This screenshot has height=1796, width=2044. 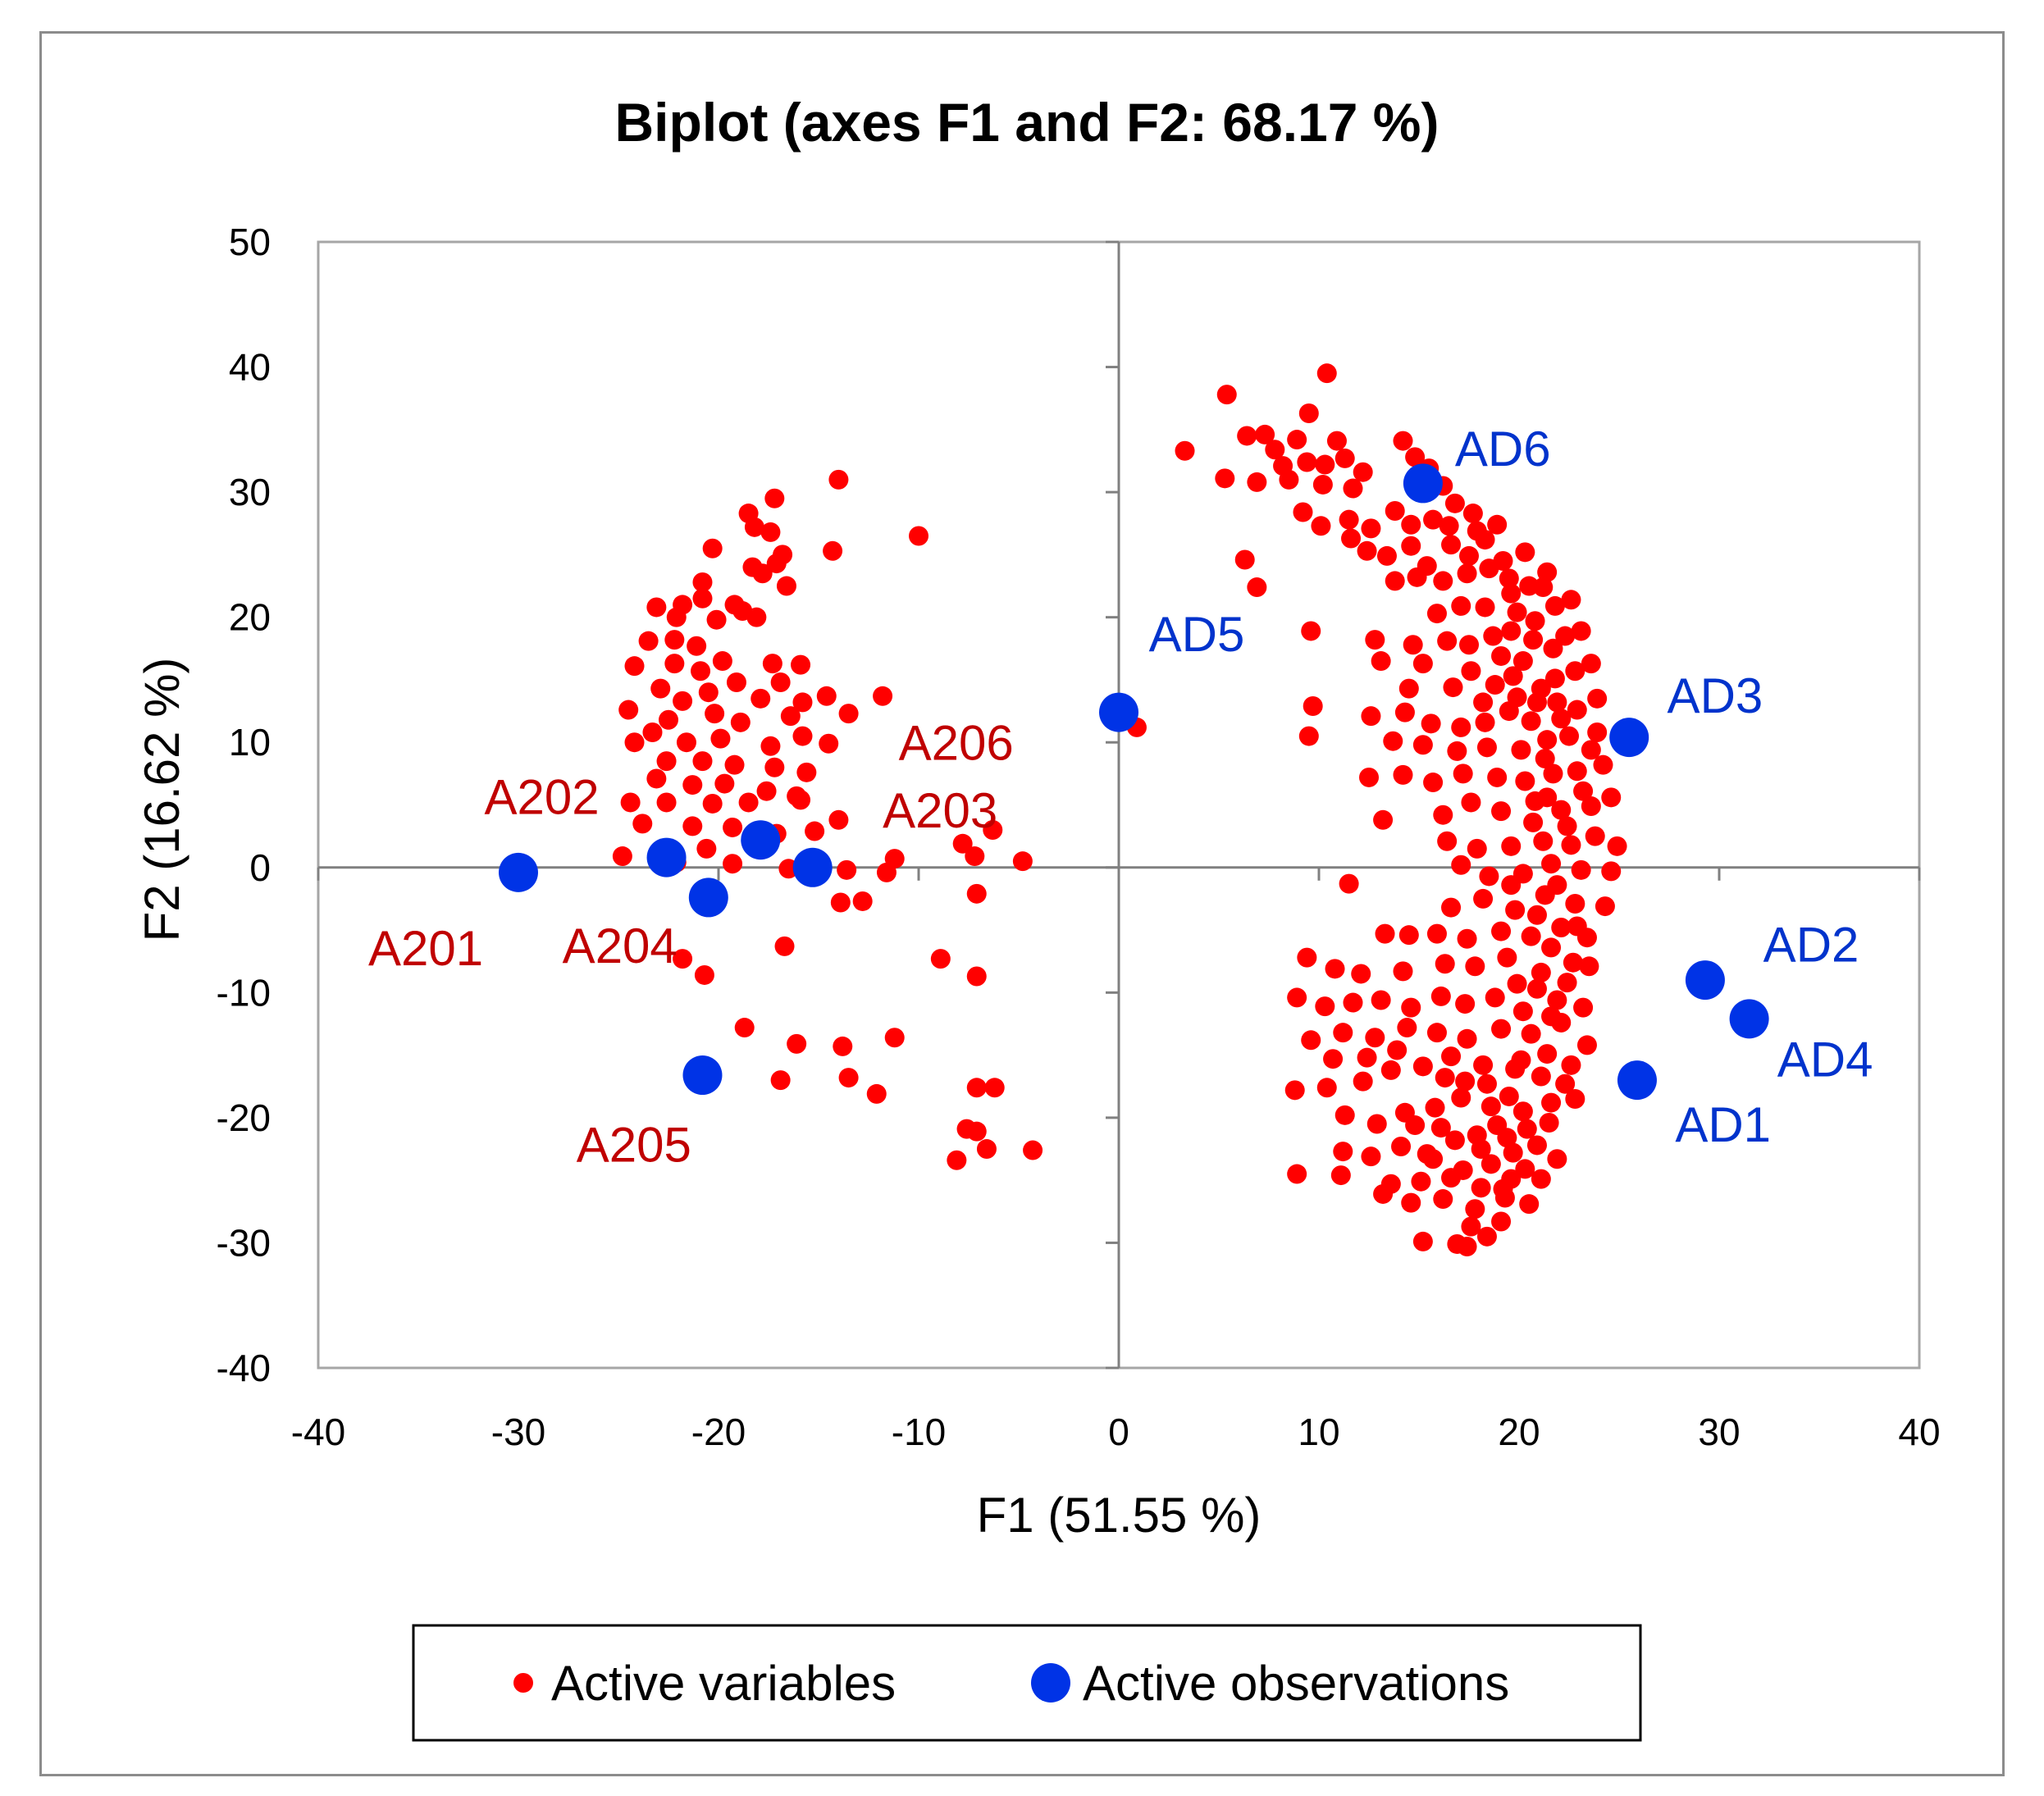 I want to click on point-label-a206: A206, so click(x=956, y=744).